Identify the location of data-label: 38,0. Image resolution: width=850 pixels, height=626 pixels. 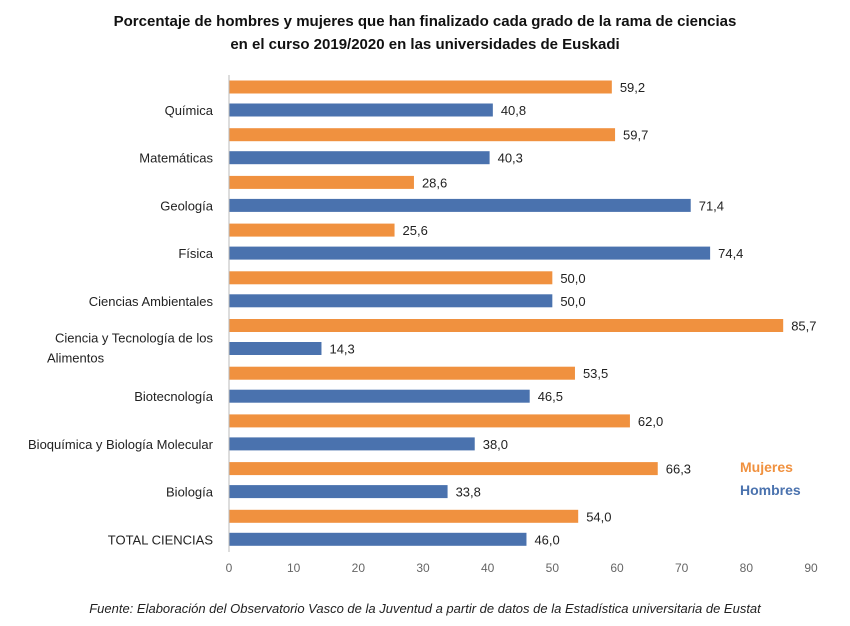
(495, 444).